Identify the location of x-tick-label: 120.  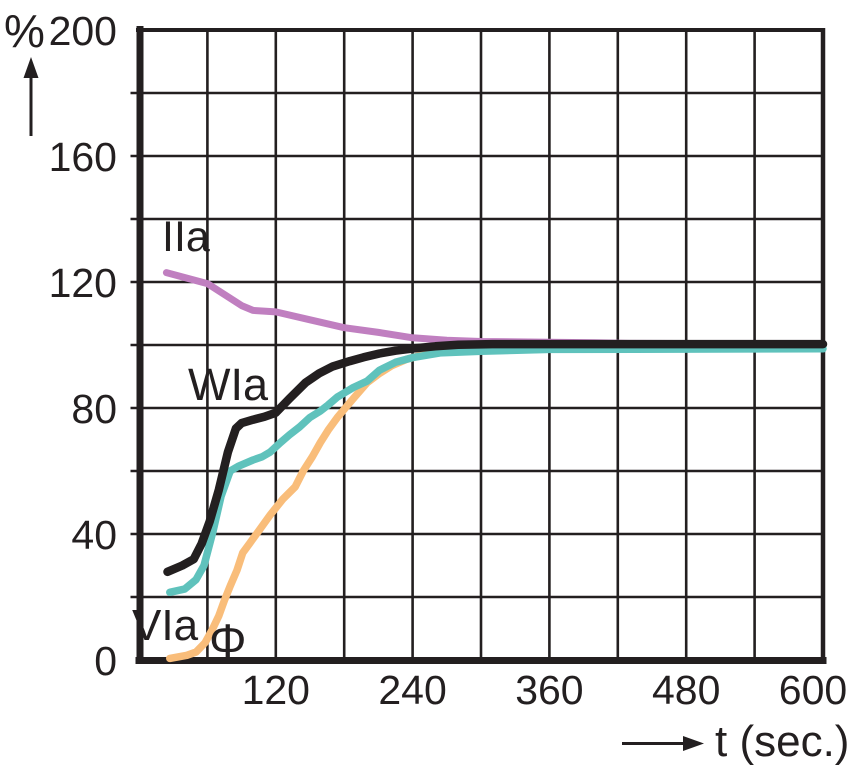
(276, 690).